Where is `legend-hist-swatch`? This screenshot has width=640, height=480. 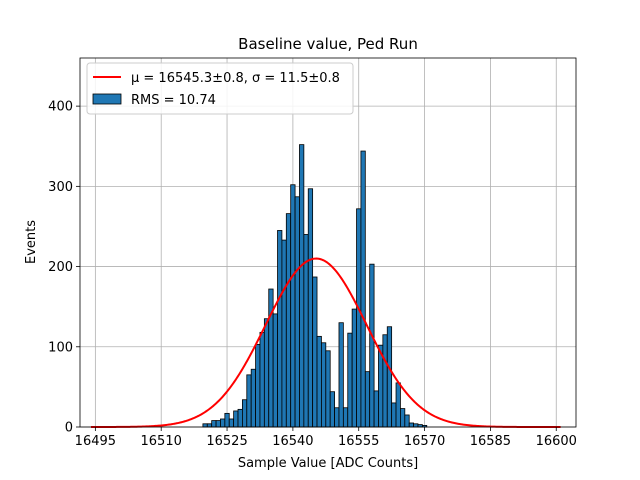 legend-hist-swatch is located at coordinates (107, 99).